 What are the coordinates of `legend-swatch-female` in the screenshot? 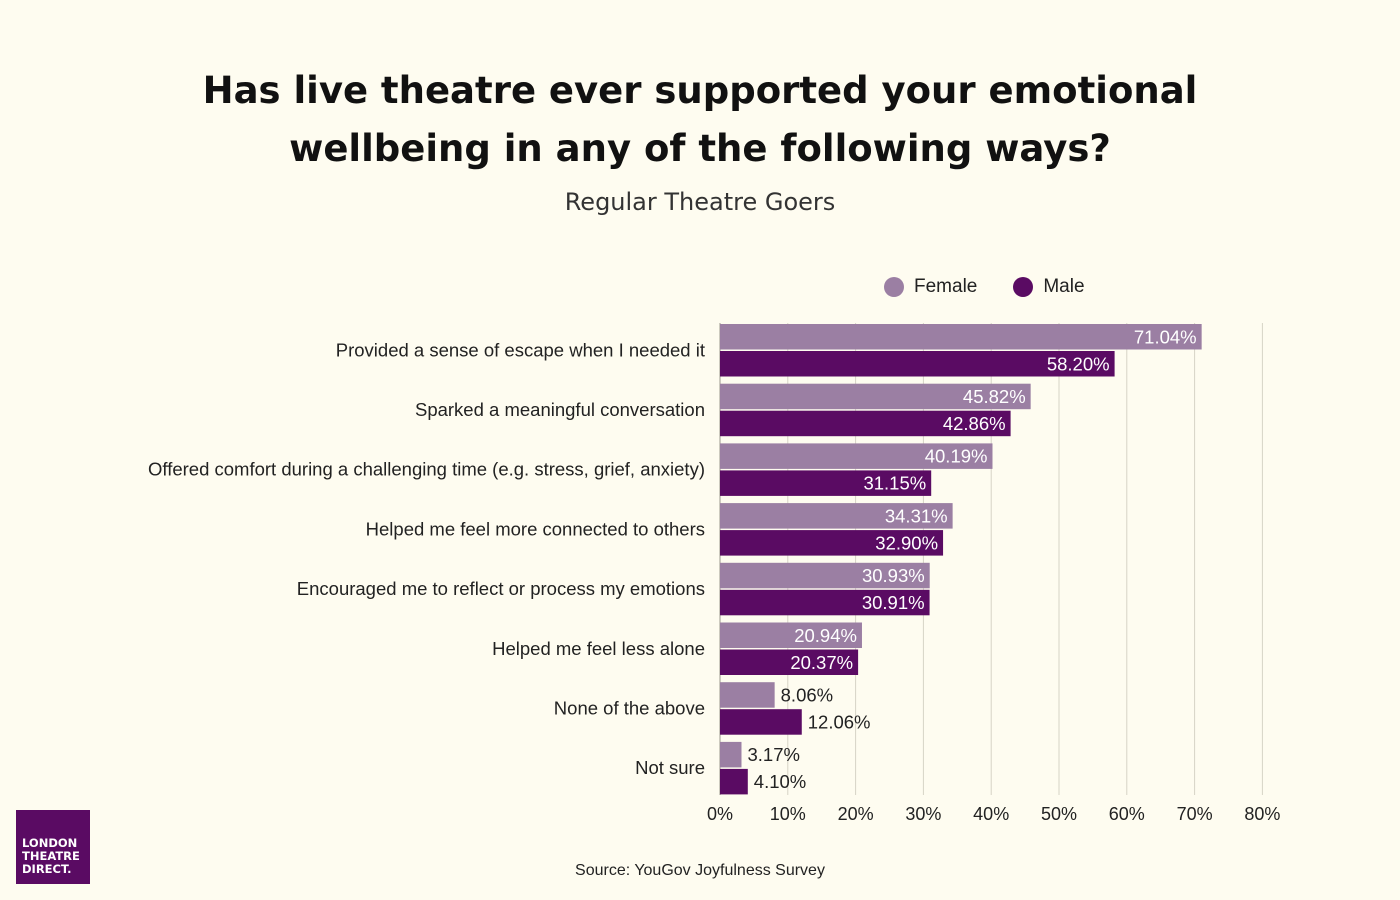 It's located at (894, 287).